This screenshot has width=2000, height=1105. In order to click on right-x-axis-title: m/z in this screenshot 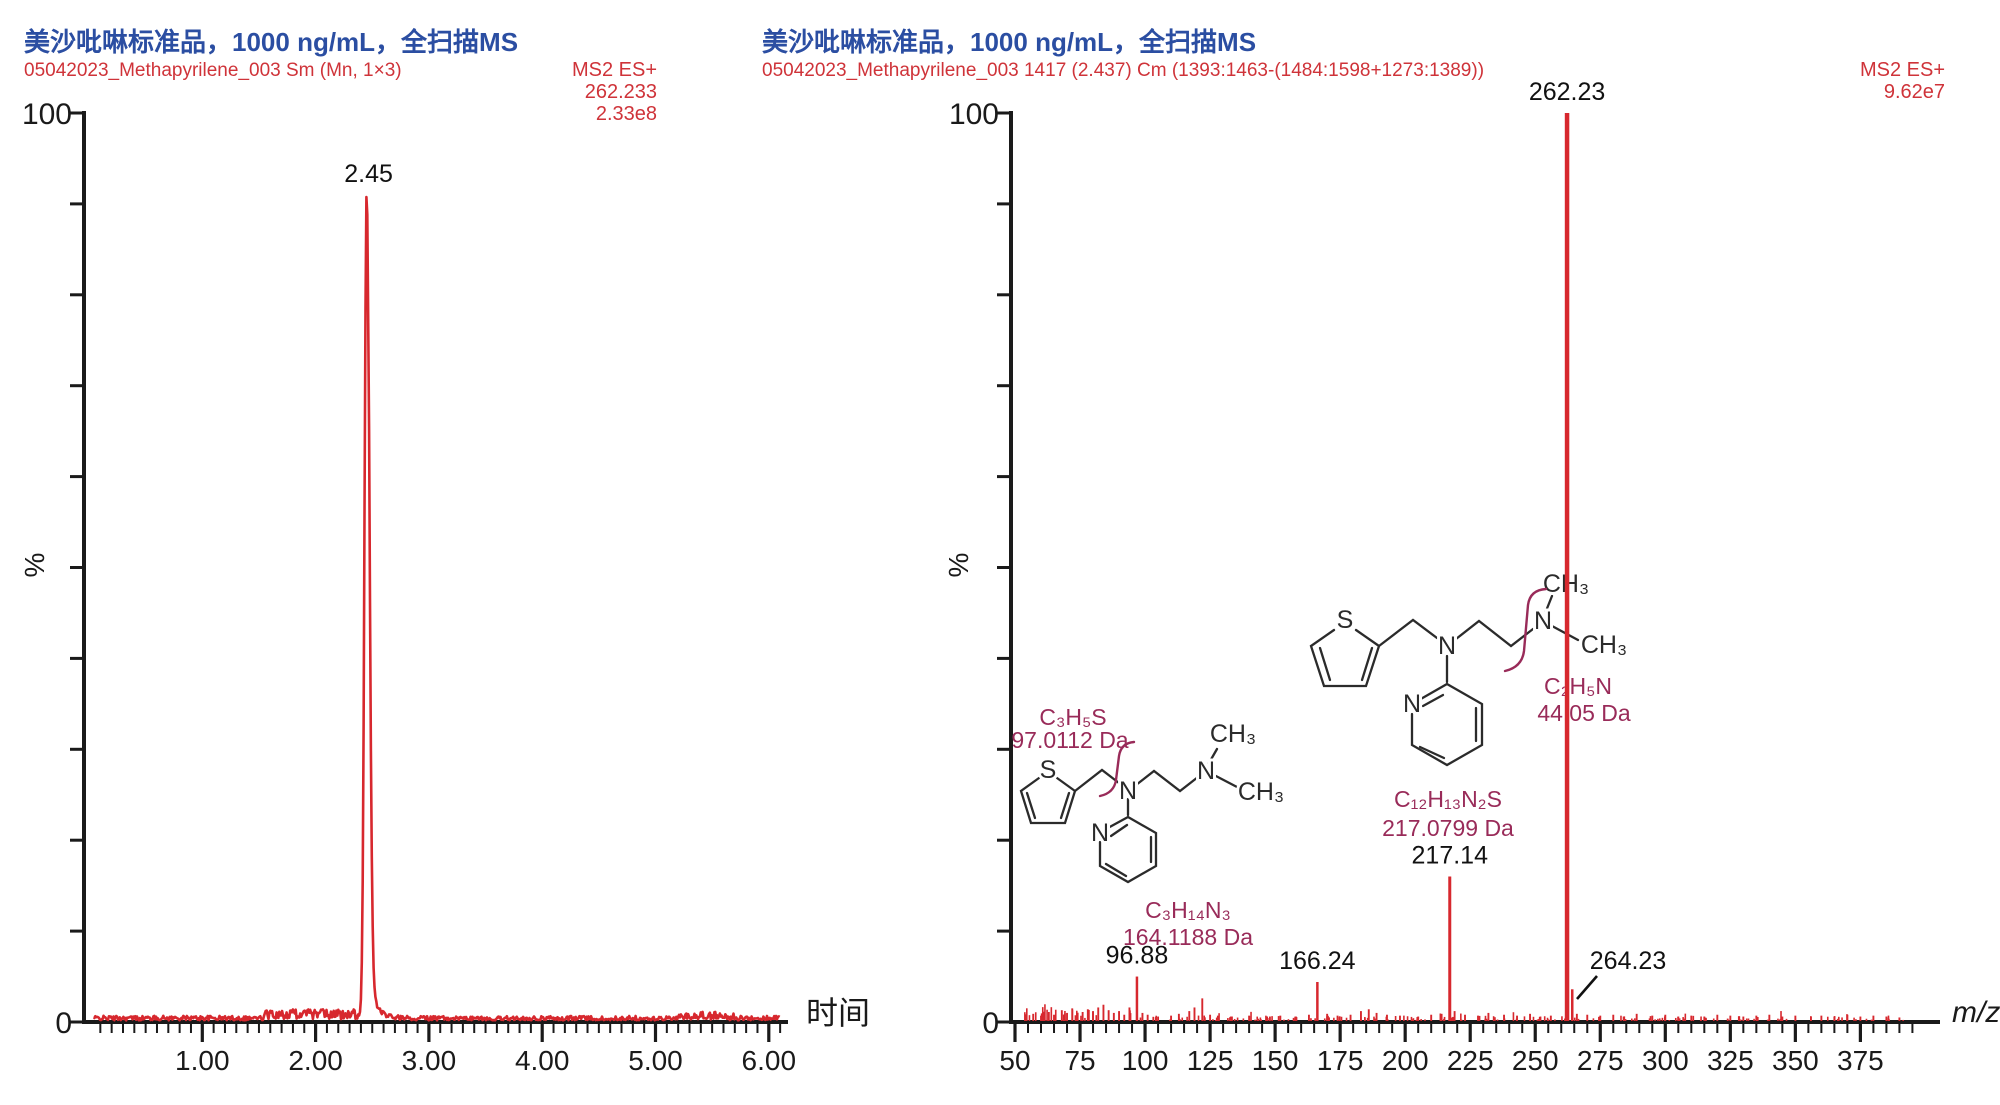, I will do `click(1976, 1012)`.